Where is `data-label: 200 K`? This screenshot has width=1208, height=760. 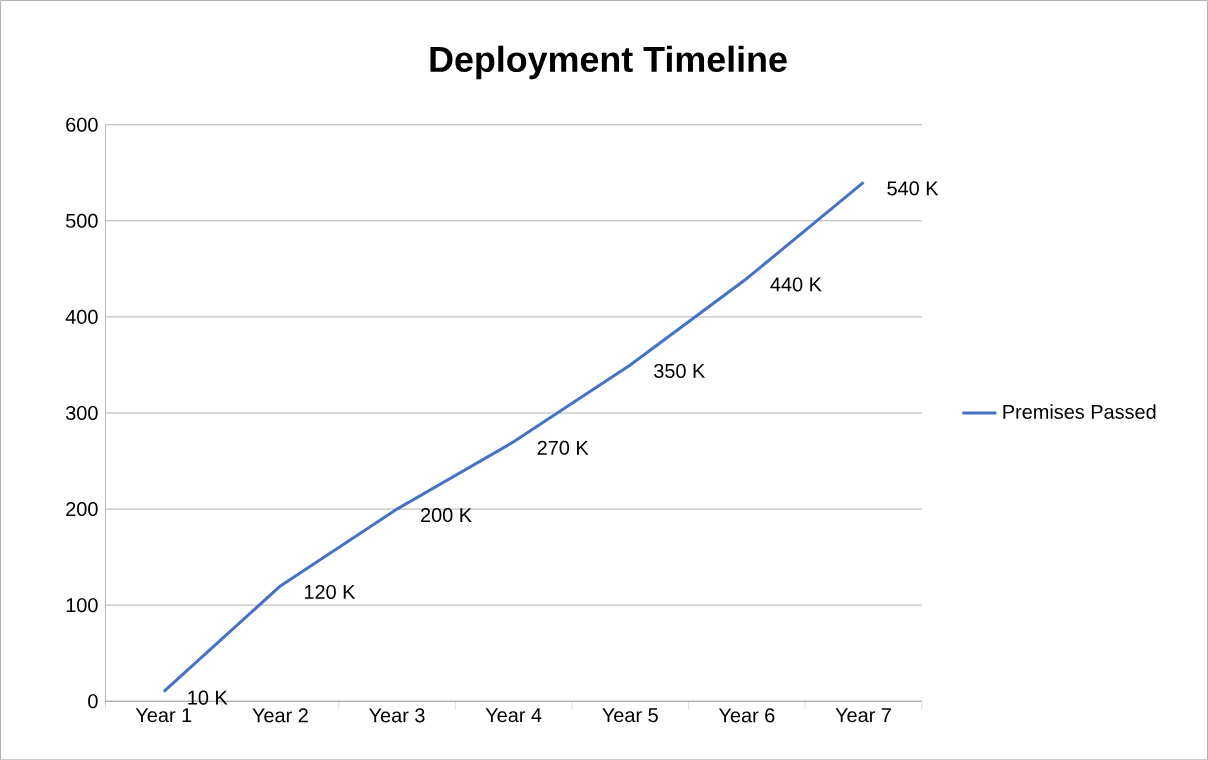 data-label: 200 K is located at coordinates (446, 514).